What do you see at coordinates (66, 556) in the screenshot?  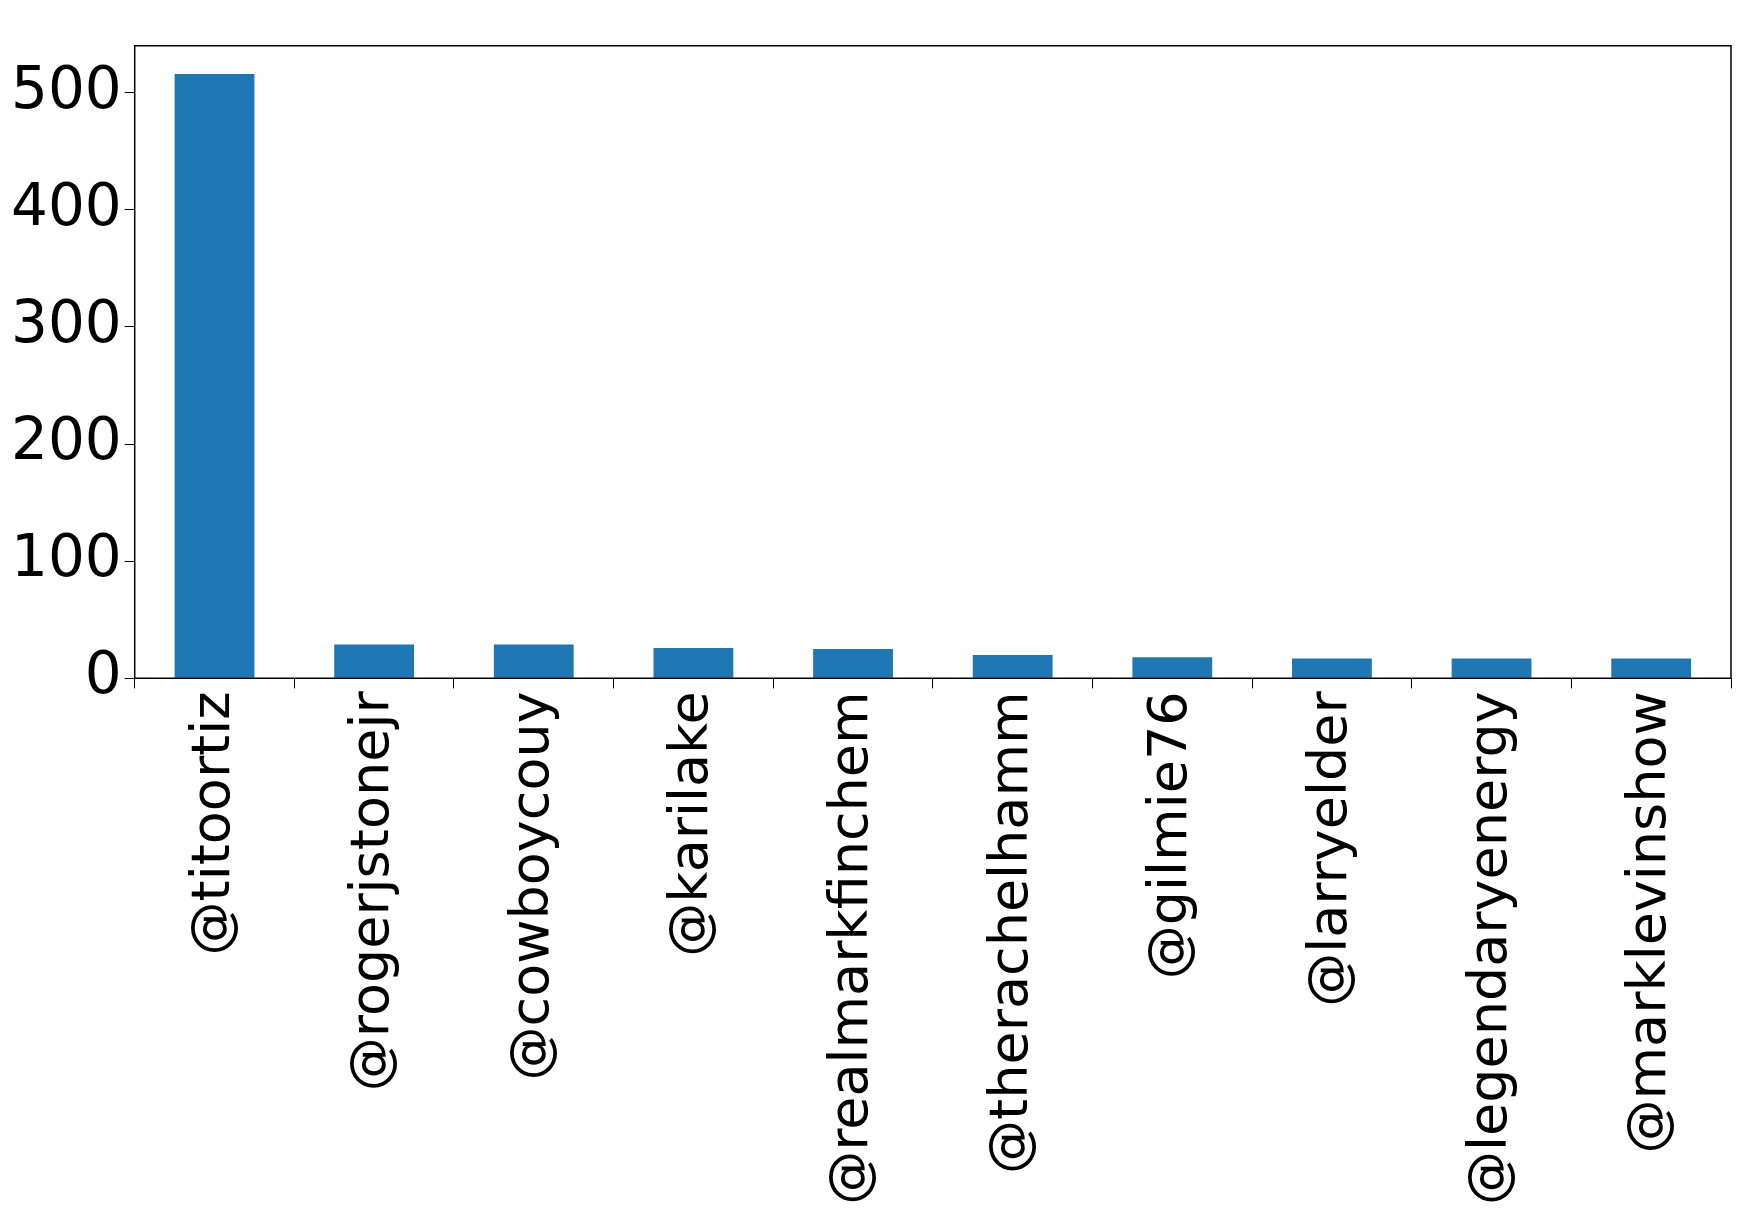 I see `y-tick-label: 100` at bounding box center [66, 556].